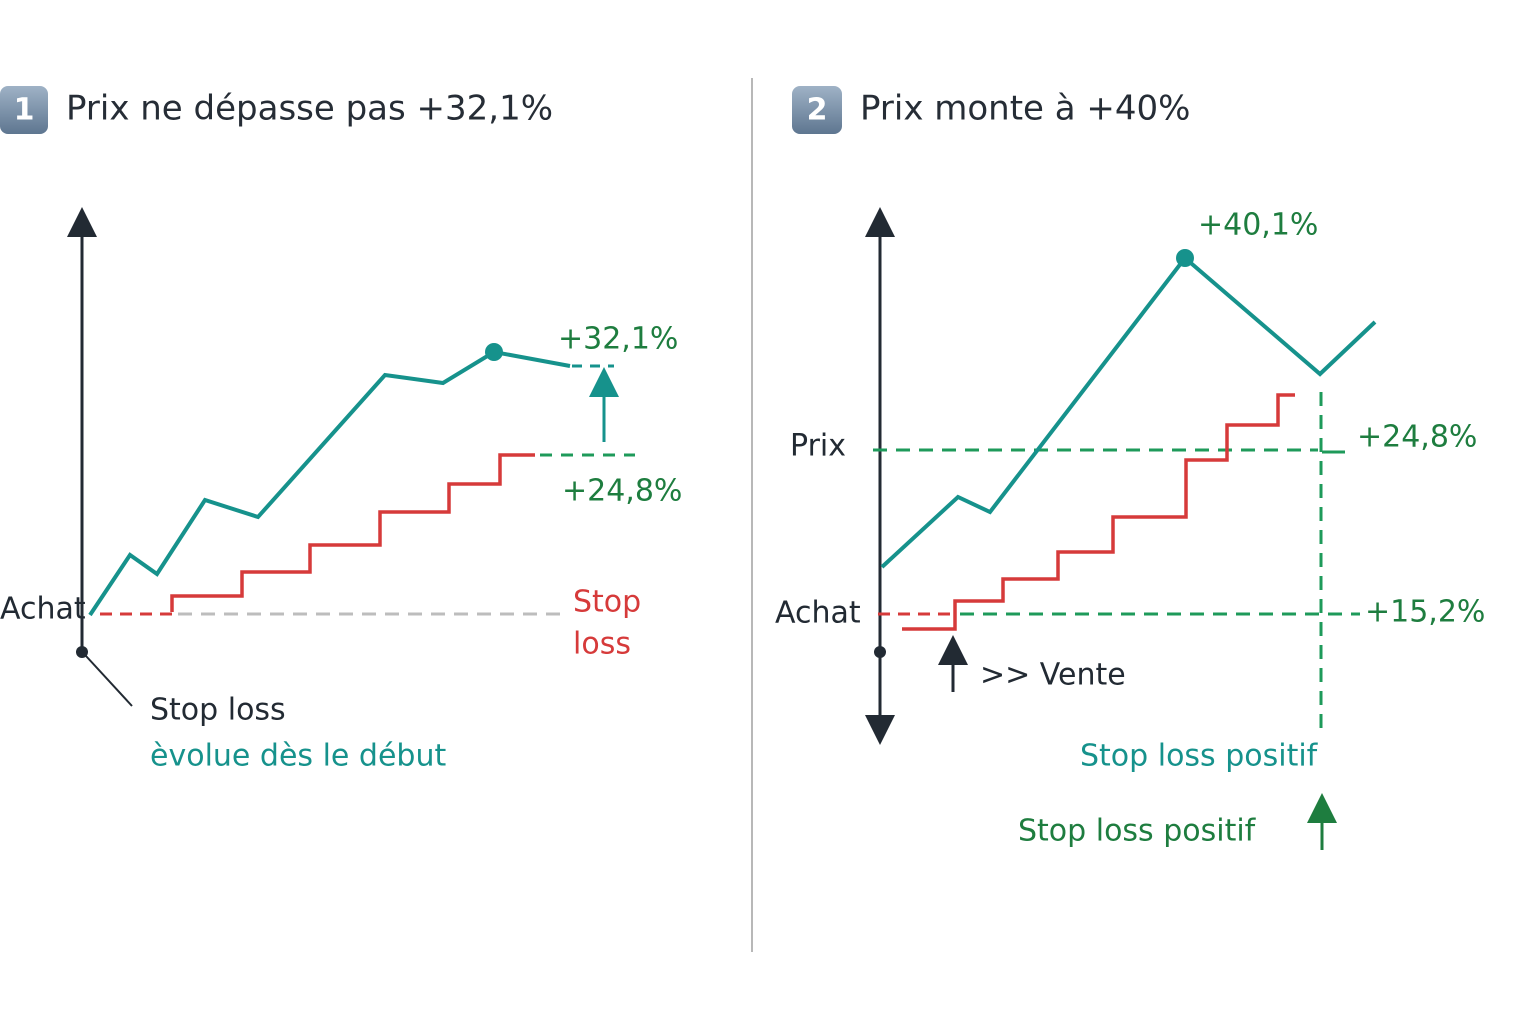 Image resolution: width=1536 pixels, height=1024 pixels. I want to click on stop-label: loss, so click(602, 644).